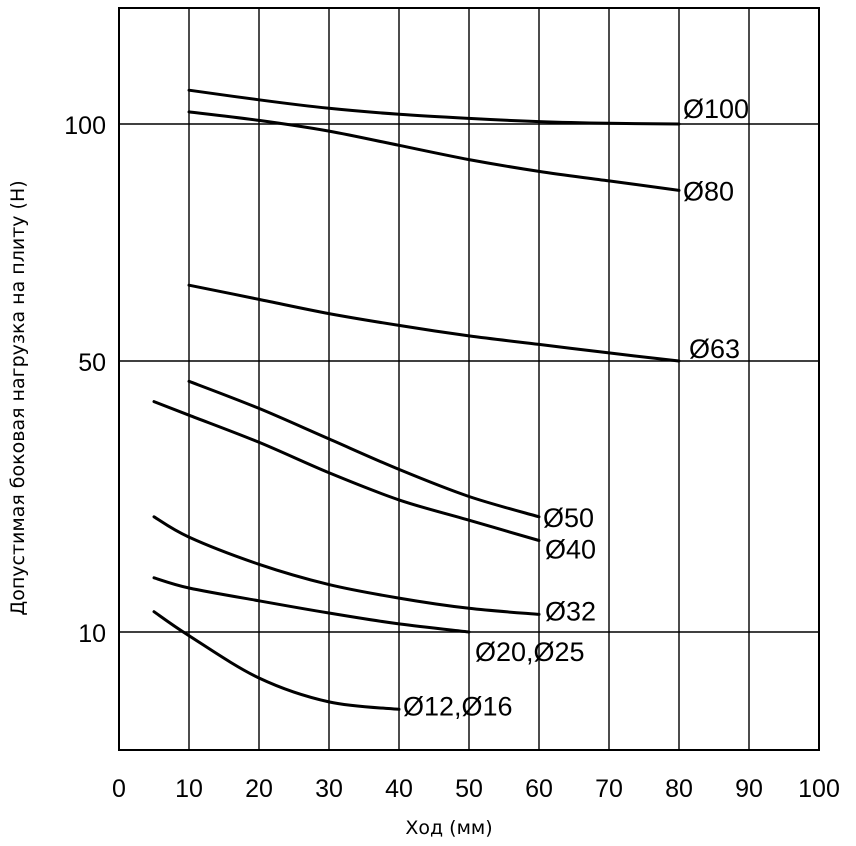 Image resolution: width=856 pixels, height=846 pixels. Describe the element at coordinates (85, 126) in the screenshot. I see `y-tick-label: 100` at that location.